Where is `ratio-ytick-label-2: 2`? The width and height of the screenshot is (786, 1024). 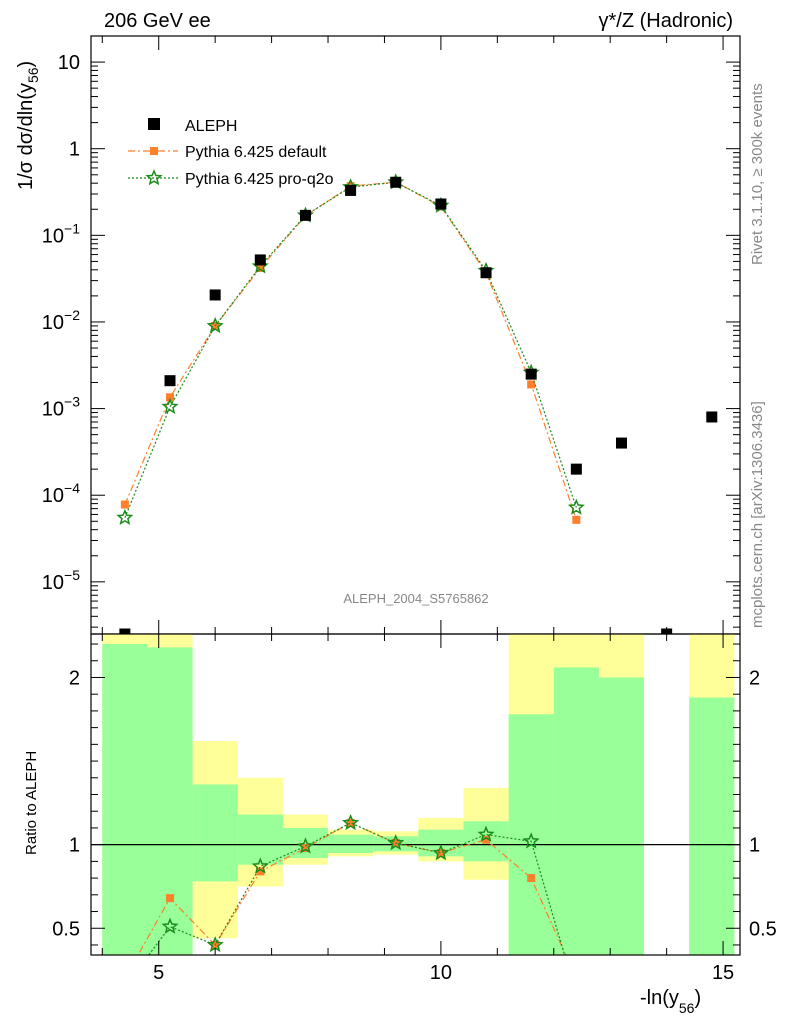 ratio-ytick-label-2: 2 is located at coordinates (74, 678).